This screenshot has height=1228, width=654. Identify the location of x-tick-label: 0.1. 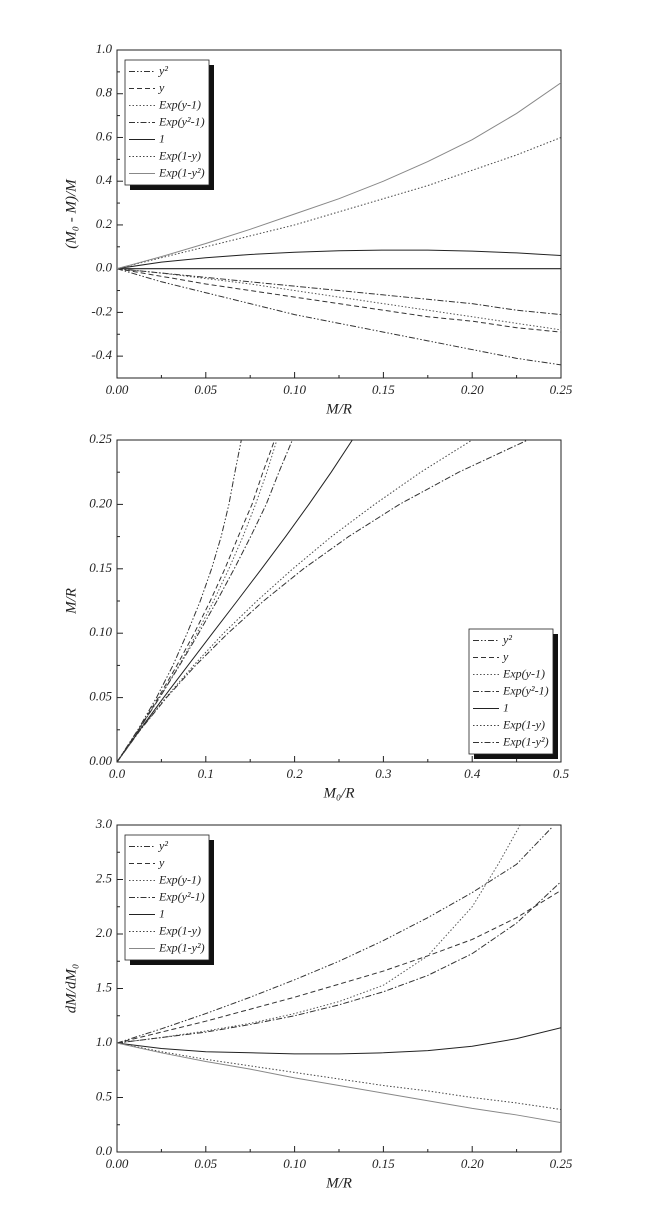
(206, 773).